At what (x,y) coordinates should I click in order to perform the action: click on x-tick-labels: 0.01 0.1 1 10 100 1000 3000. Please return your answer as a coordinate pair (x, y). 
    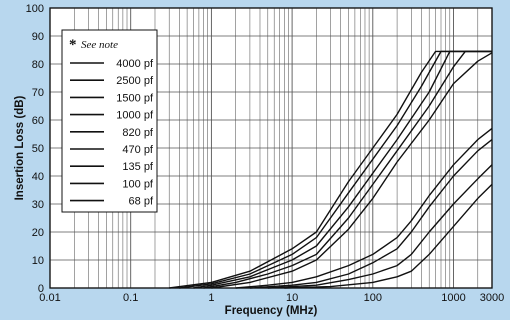
    Looking at the image, I should click on (271, 298).